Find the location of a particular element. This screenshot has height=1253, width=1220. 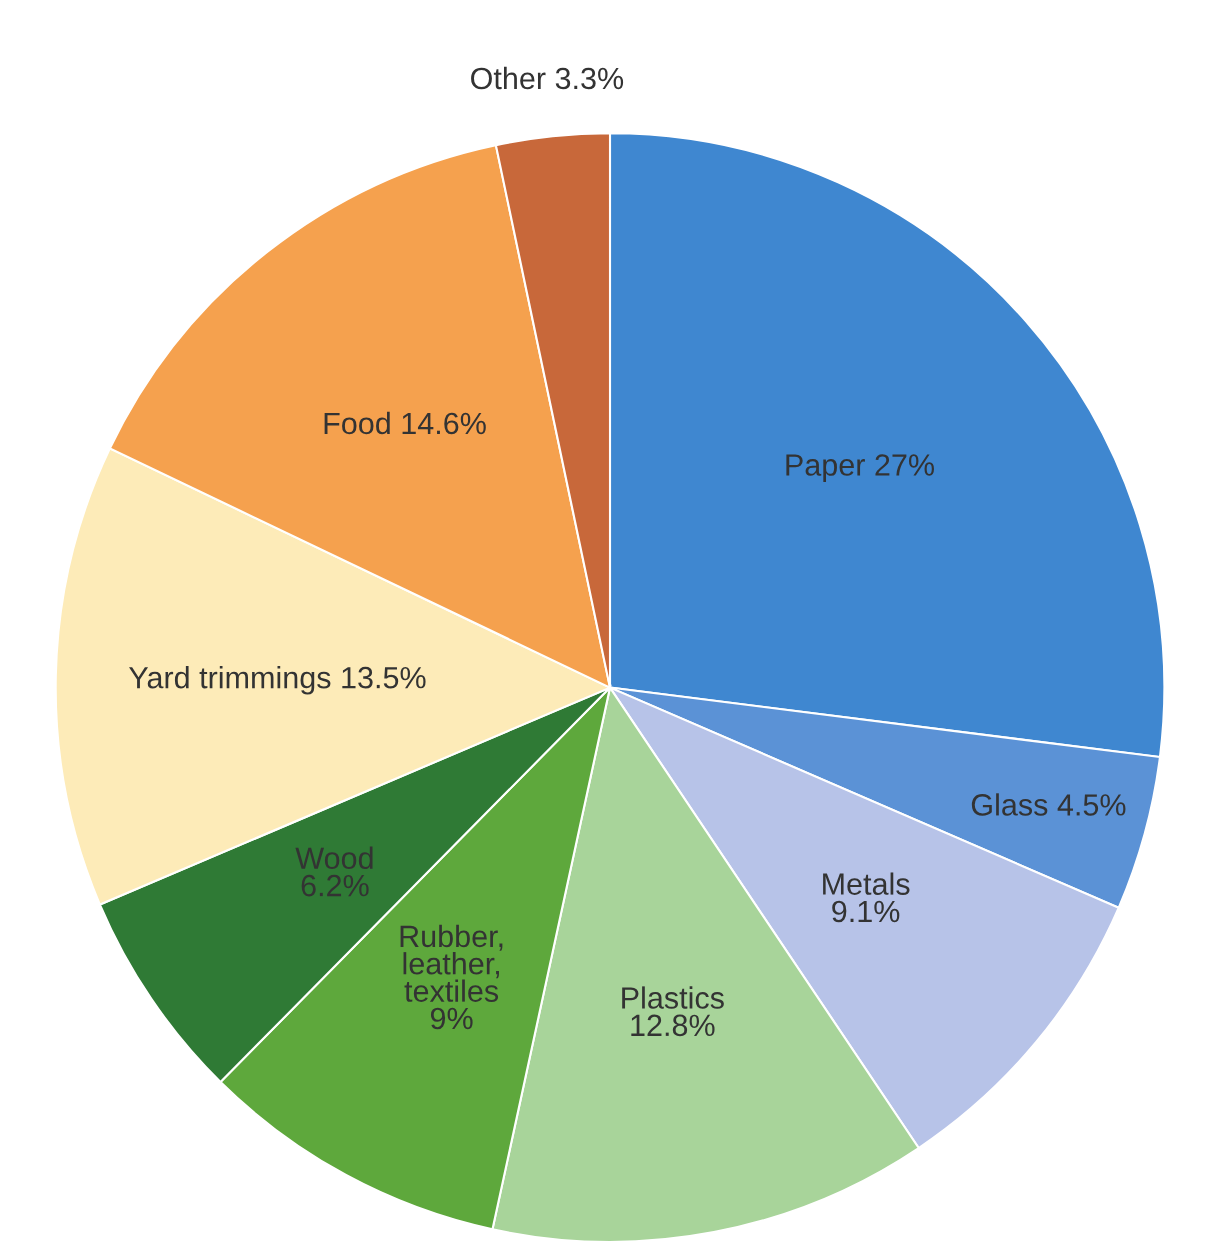

data-label: 6.2% is located at coordinates (335, 885).